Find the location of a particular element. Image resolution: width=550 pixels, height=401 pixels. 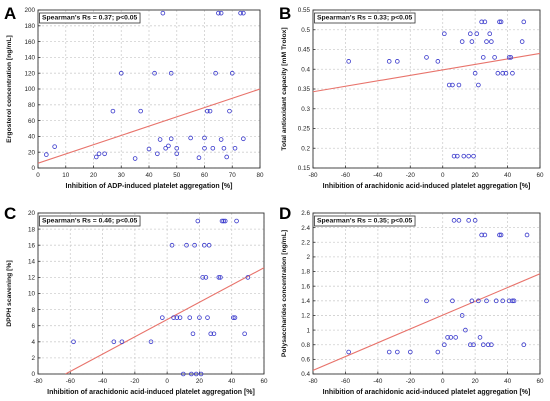

y-tick-label: 0.55 is located at coordinates (304, 10).